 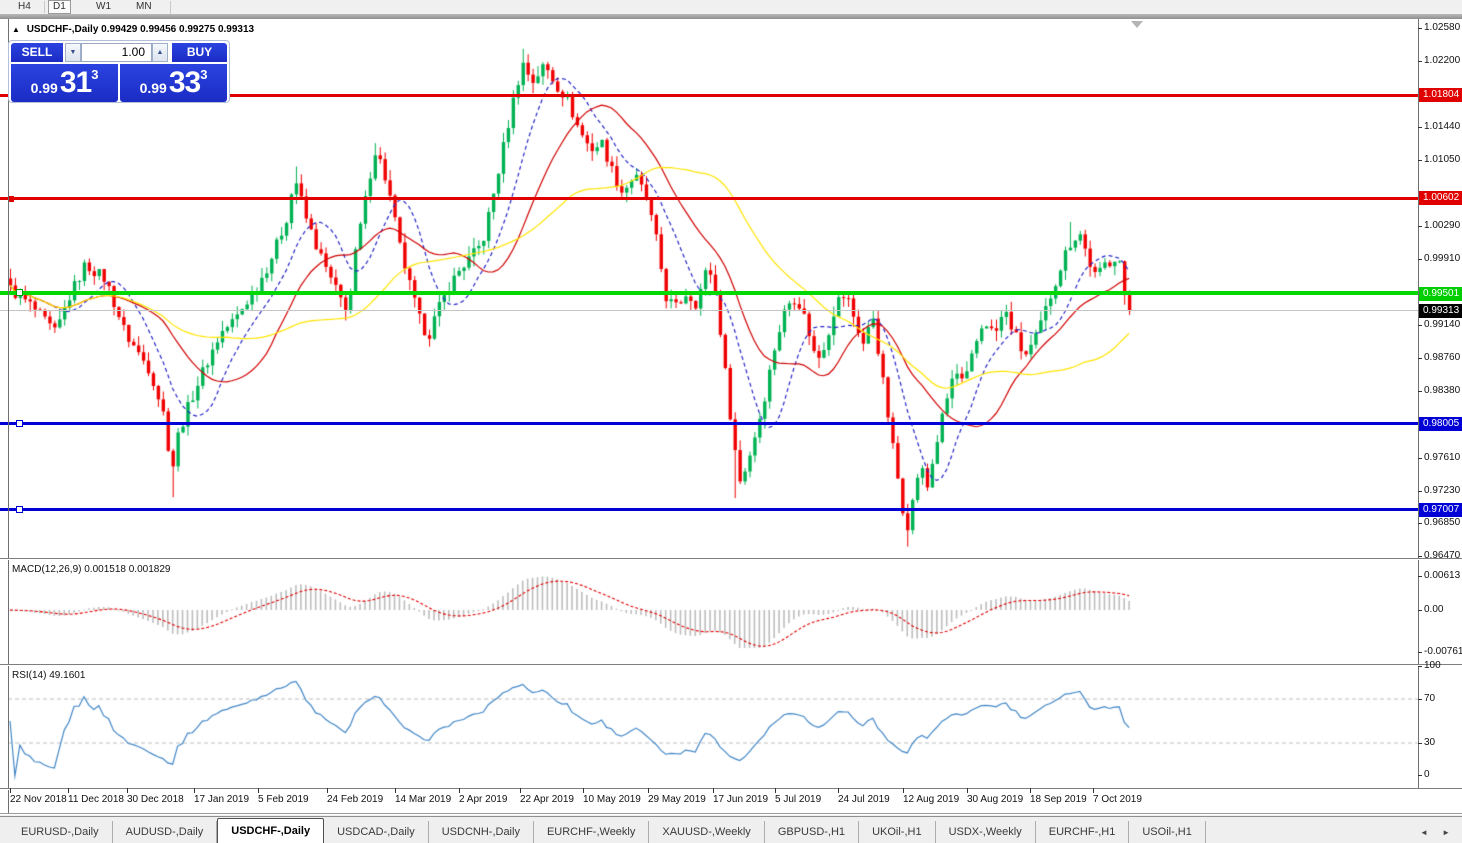 What do you see at coordinates (1439, 522) in the screenshot?
I see `price-tick: 0.96850` at bounding box center [1439, 522].